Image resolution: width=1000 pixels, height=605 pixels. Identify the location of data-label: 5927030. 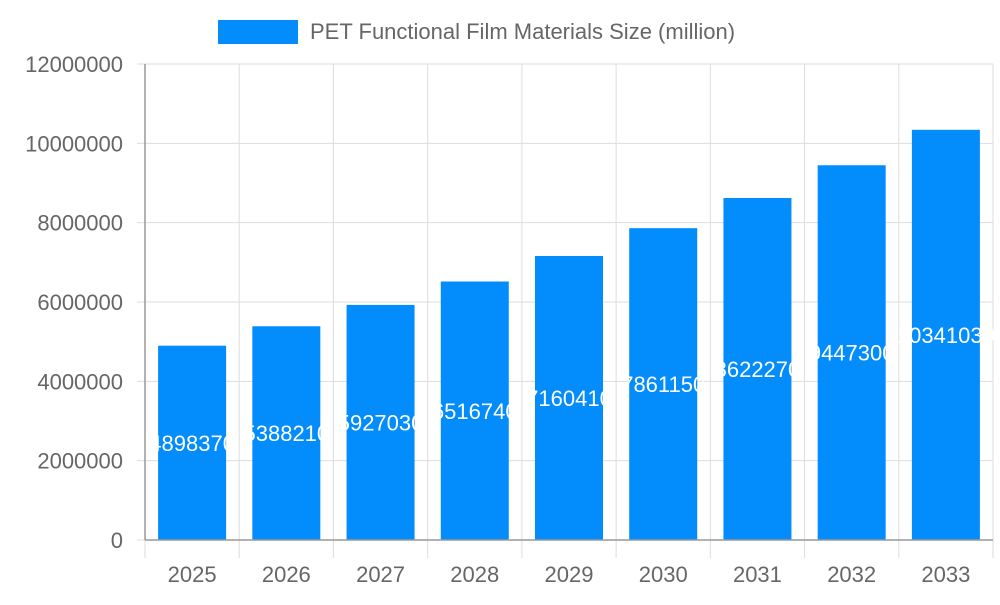
(381, 422).